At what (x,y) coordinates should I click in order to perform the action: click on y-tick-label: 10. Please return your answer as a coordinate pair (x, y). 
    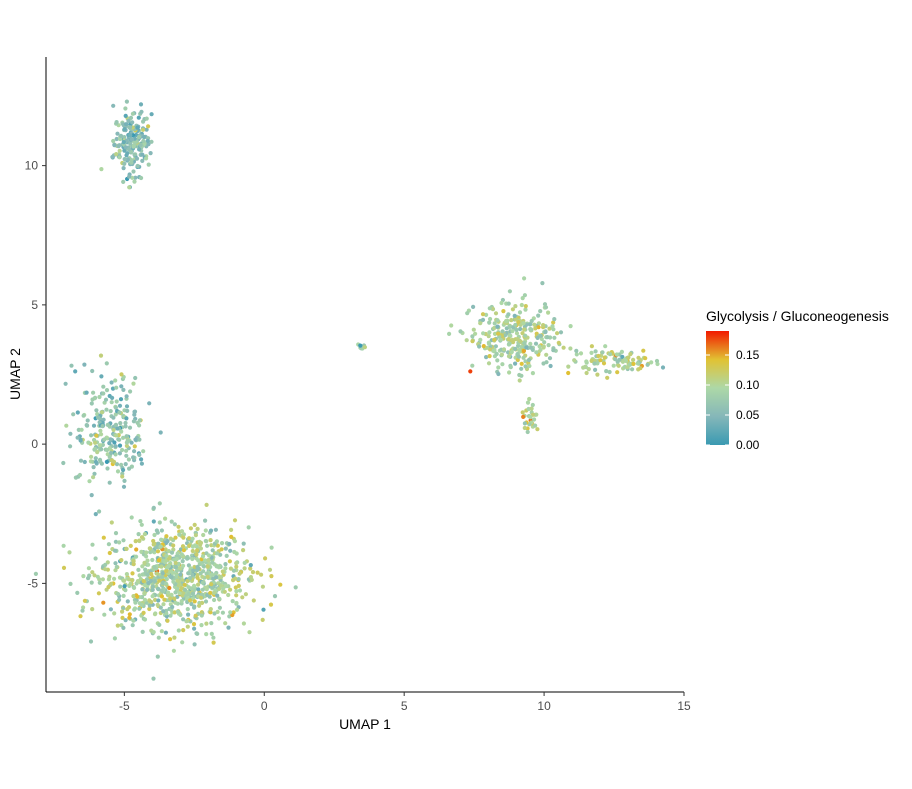
    Looking at the image, I should click on (32, 166).